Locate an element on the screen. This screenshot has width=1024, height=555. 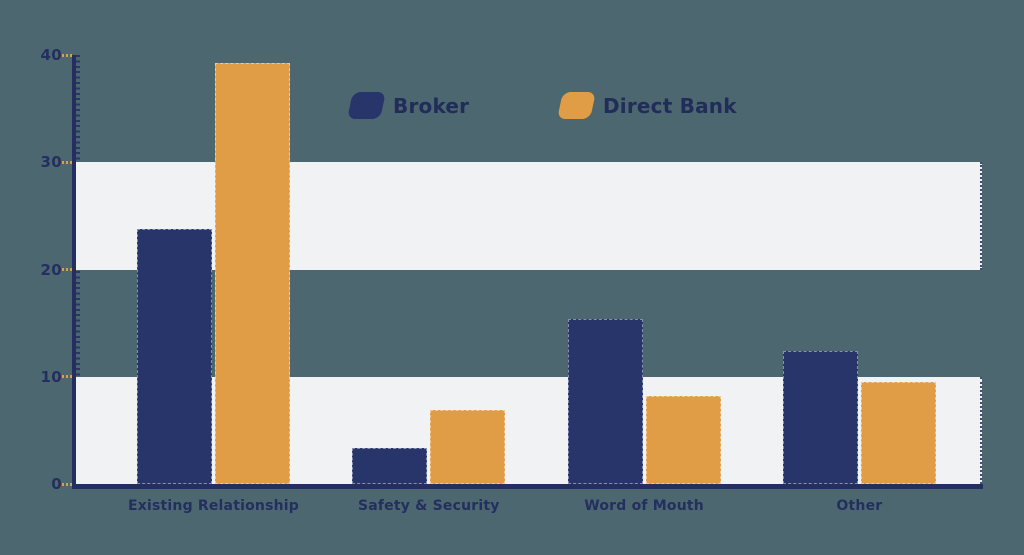
legend-item-direct-bank: Direct Bank is located at coordinates (647, 105).